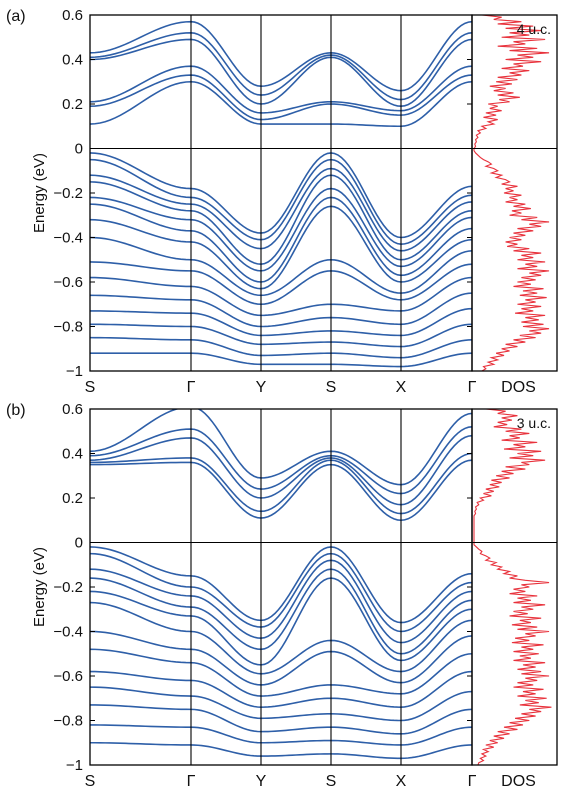 The height and width of the screenshot is (797, 573). Describe the element at coordinates (16, 410) in the screenshot. I see `panel-label: (b)` at that location.